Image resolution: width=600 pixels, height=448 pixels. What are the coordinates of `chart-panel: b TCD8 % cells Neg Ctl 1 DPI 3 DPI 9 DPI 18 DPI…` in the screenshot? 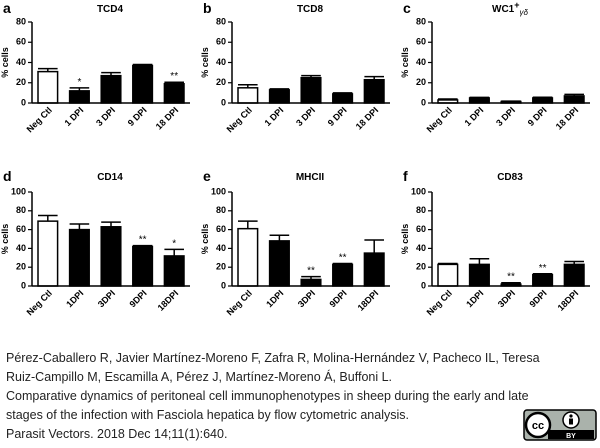 It's located at (295, 67).